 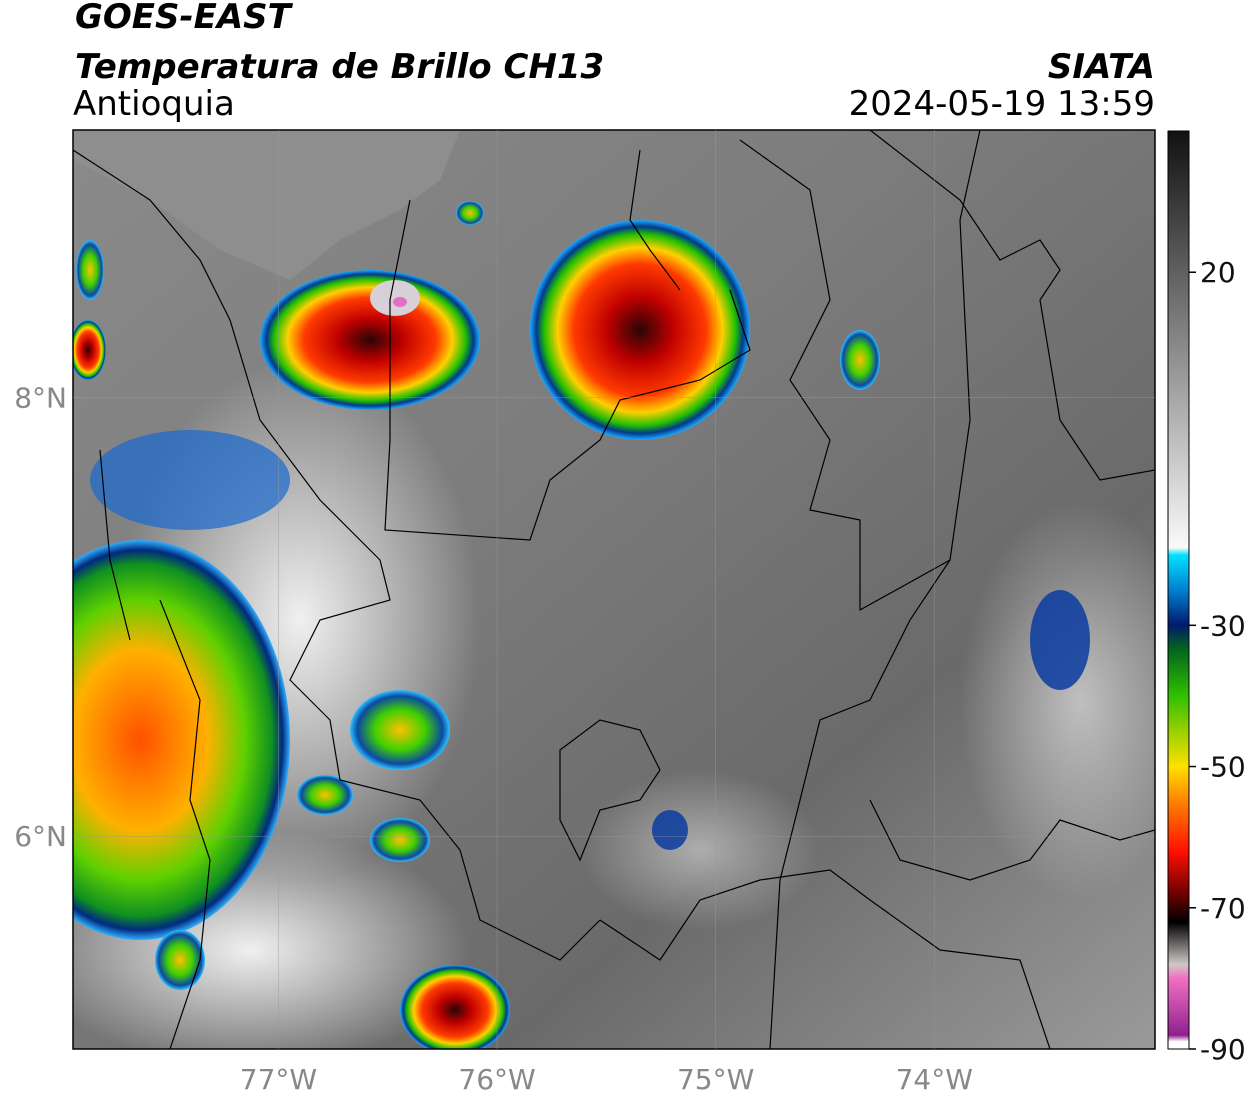 I want to click on lat-tick-label: 6°N, so click(x=40, y=836).